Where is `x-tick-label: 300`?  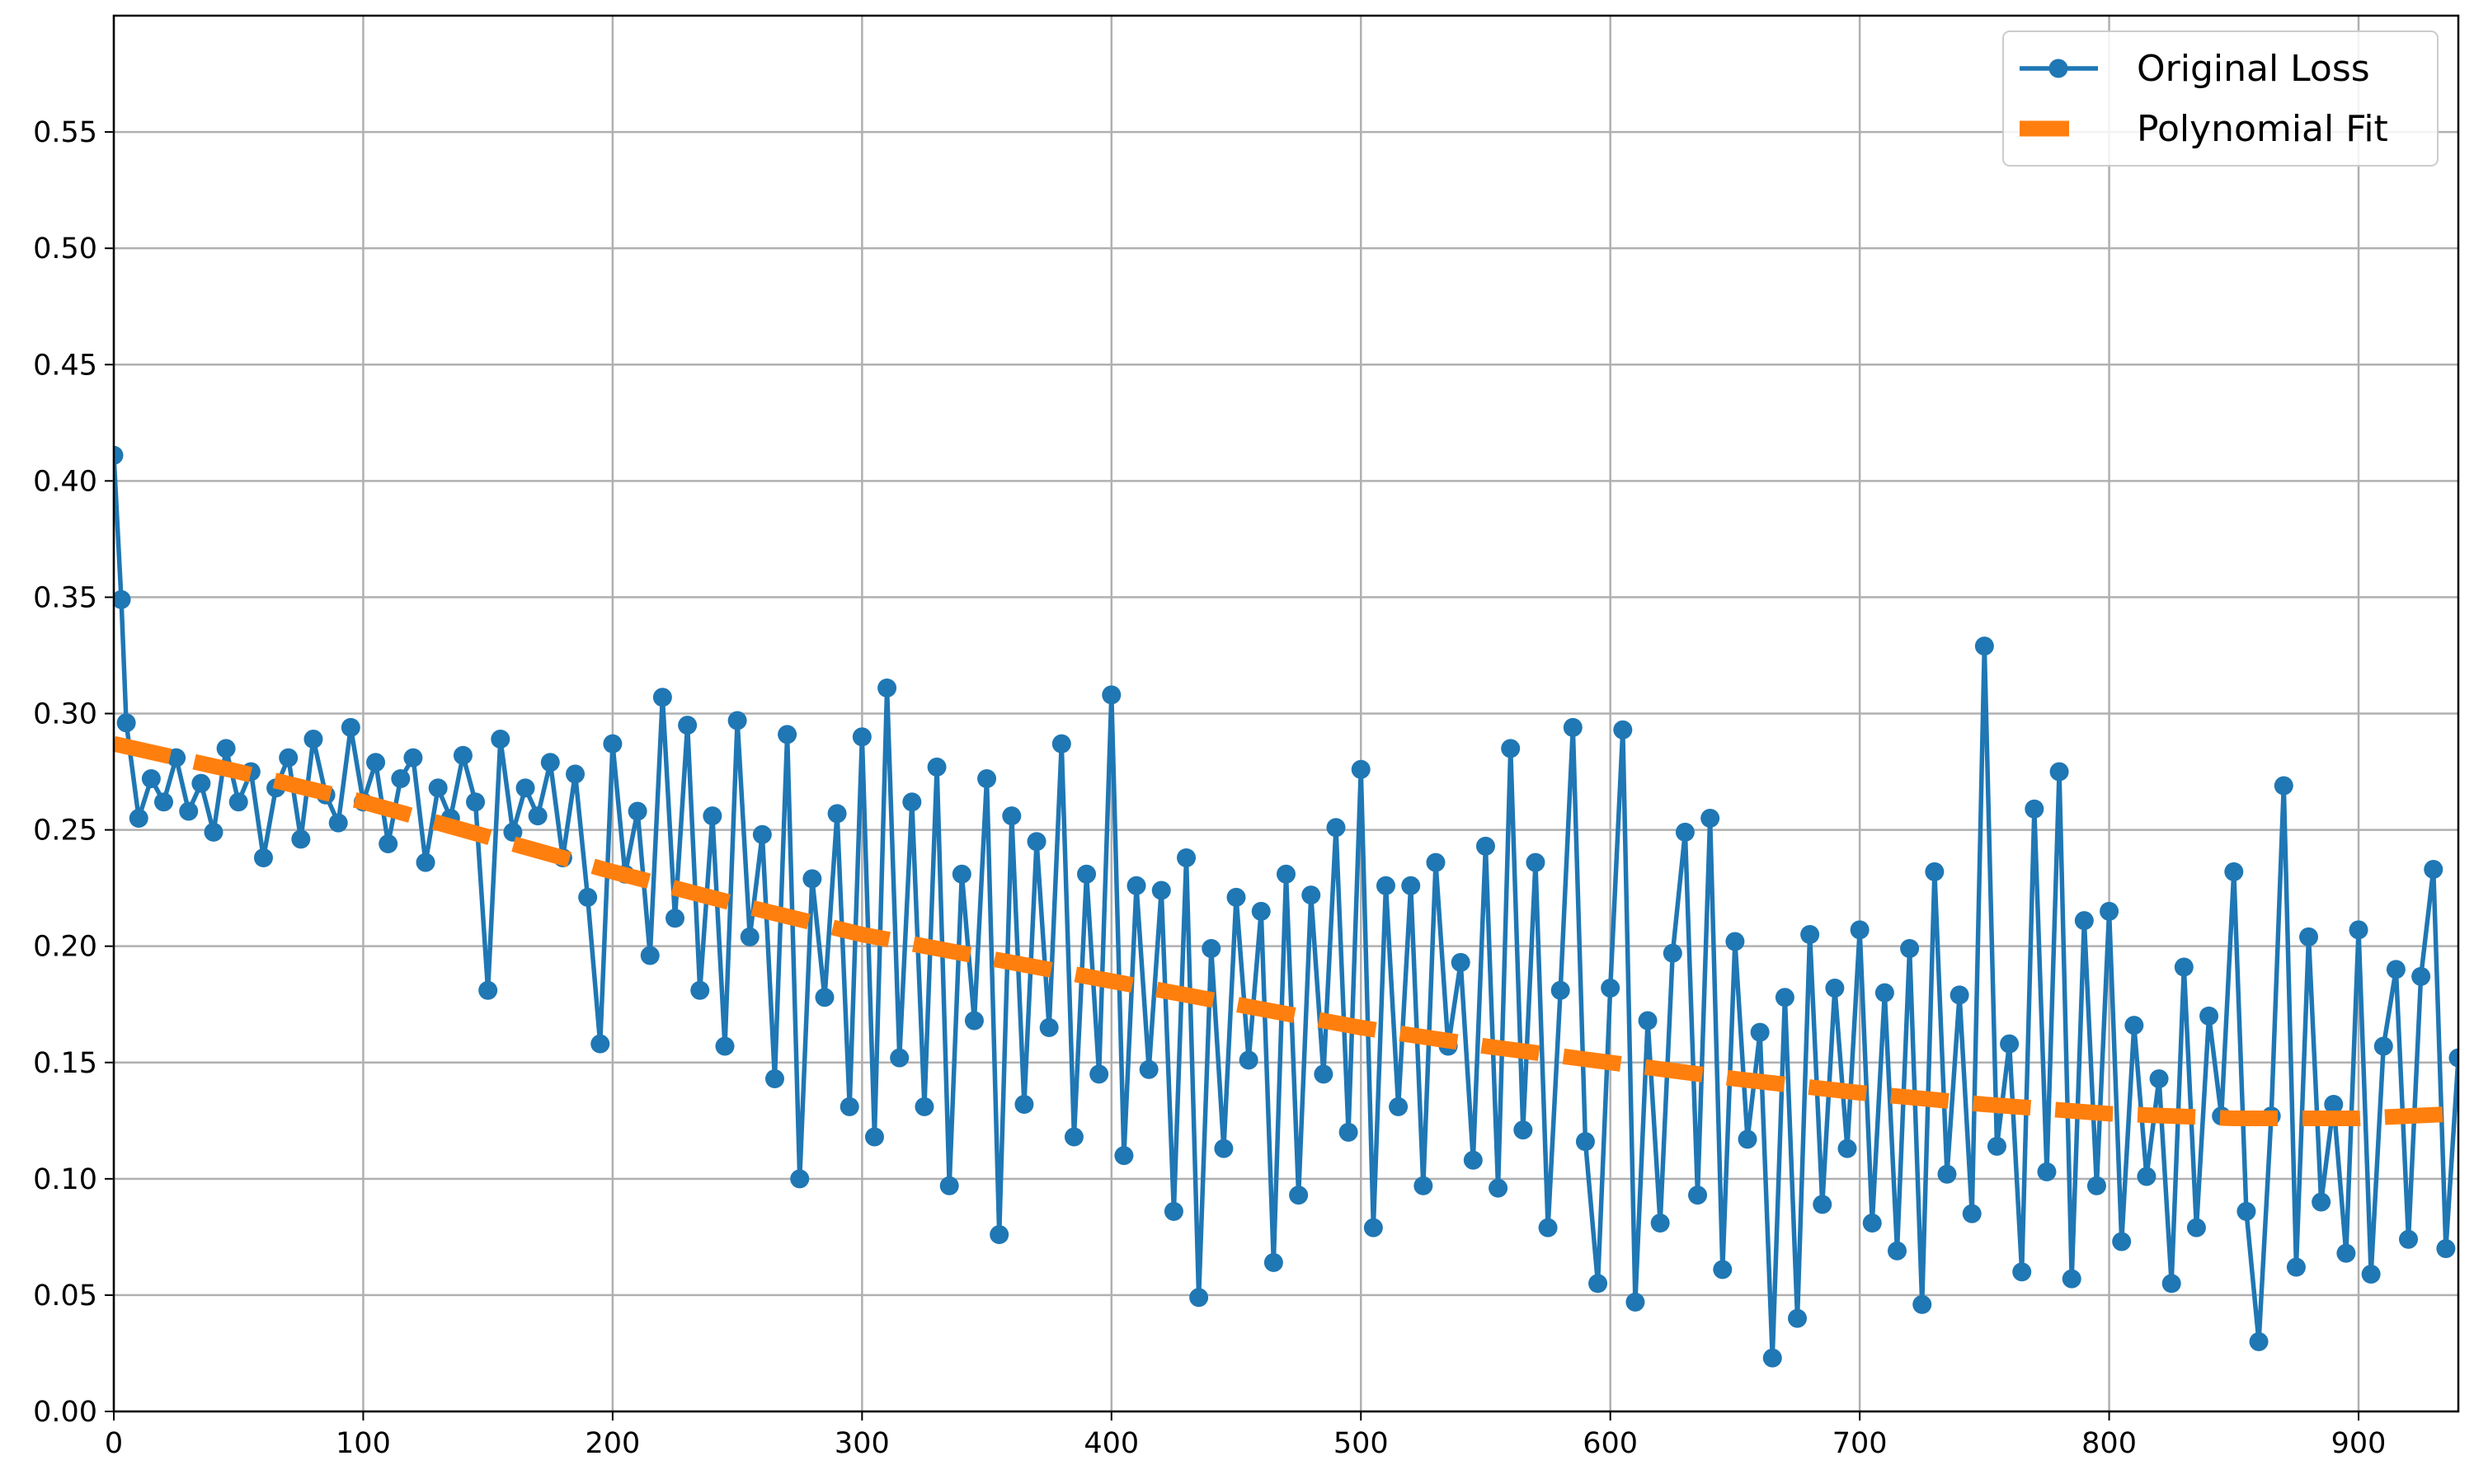 x-tick-label: 300 is located at coordinates (862, 1443).